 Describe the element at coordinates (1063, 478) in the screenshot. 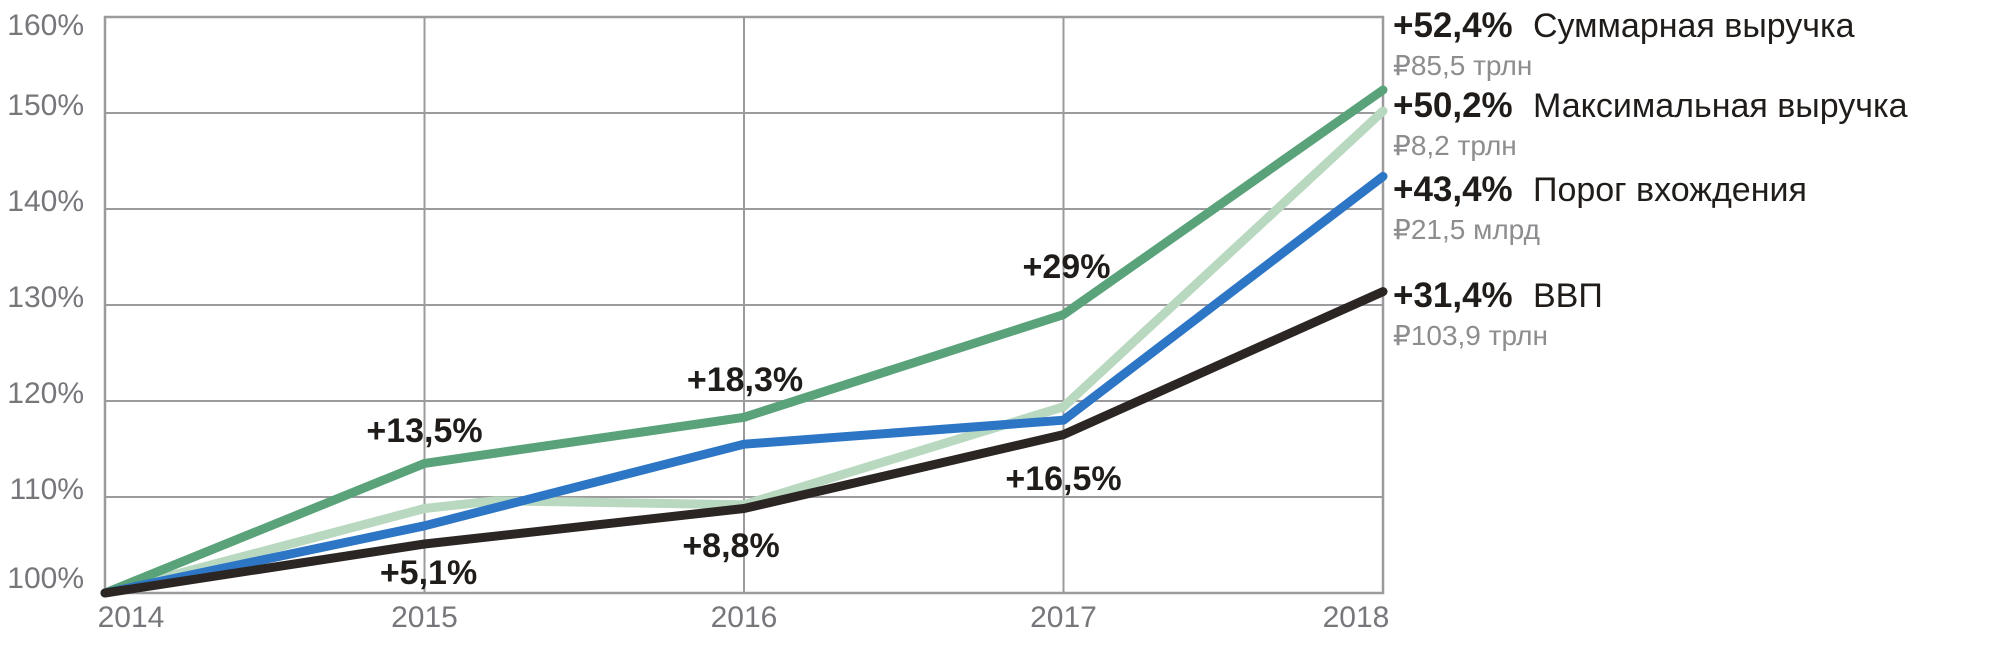

I see `line-annotation: +16,5%` at that location.